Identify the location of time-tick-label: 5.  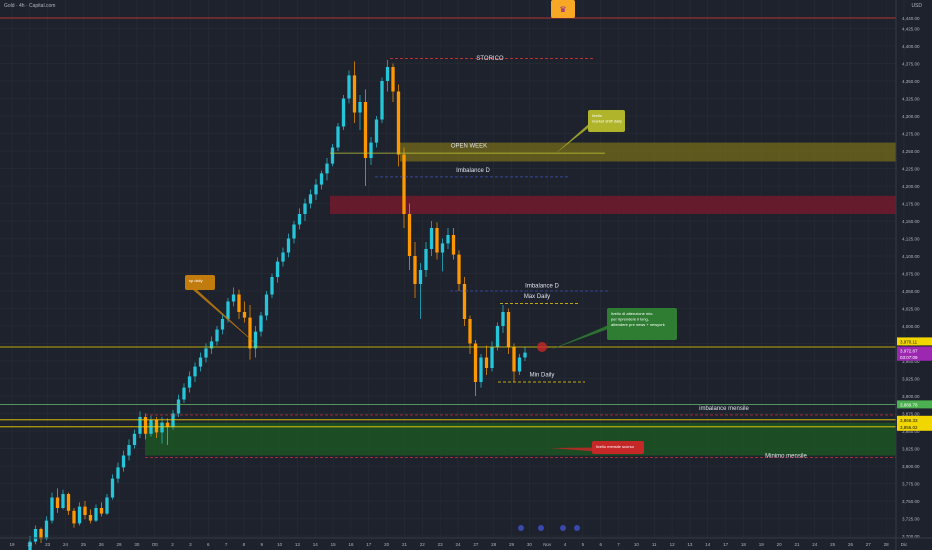
(583, 544).